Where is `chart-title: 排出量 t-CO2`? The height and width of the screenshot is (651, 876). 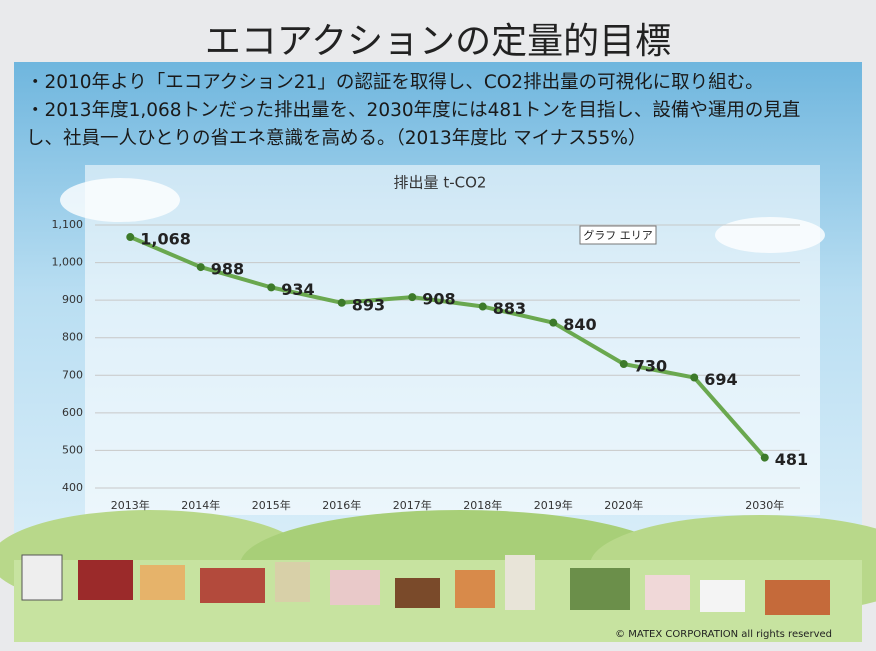 chart-title: 排出量 t-CO2 is located at coordinates (440, 183).